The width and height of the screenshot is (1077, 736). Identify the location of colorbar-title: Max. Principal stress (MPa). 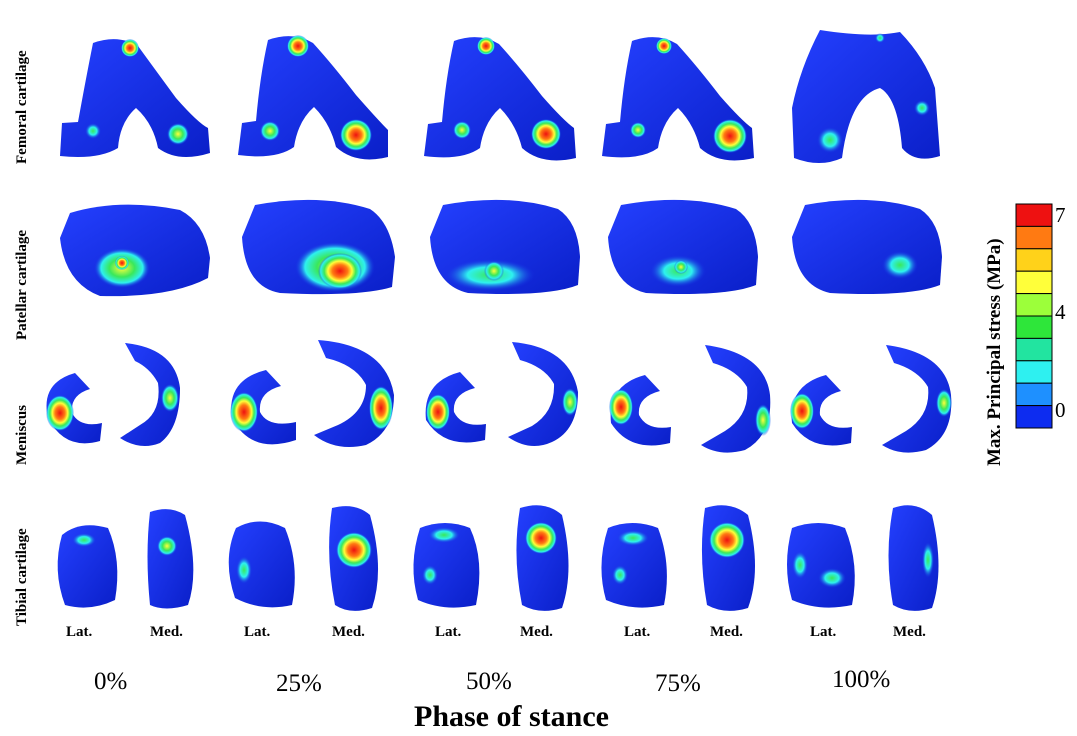
(994, 352).